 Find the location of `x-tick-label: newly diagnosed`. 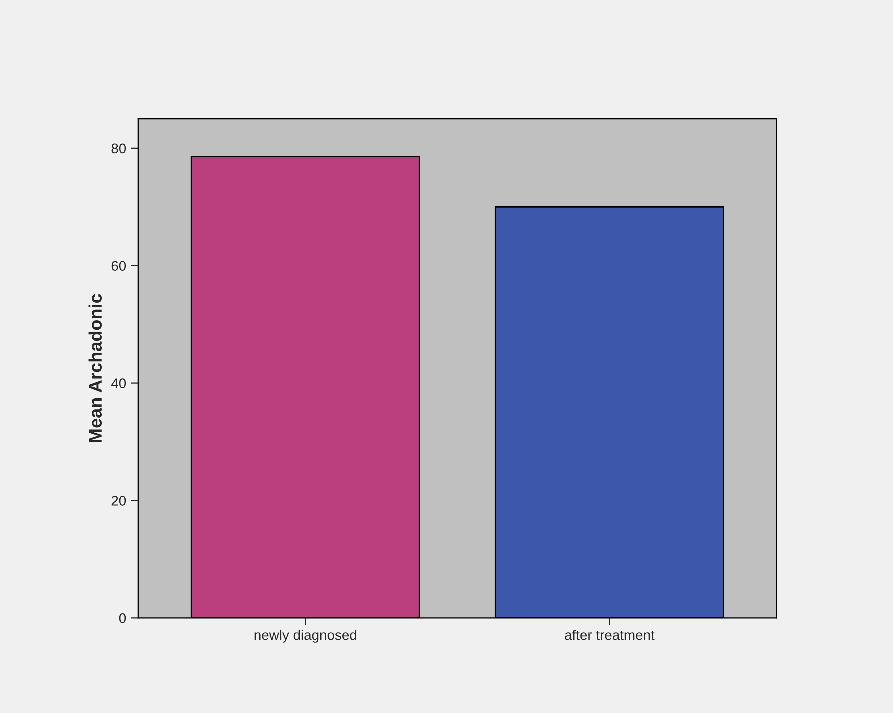

x-tick-label: newly diagnosed is located at coordinates (305, 636).